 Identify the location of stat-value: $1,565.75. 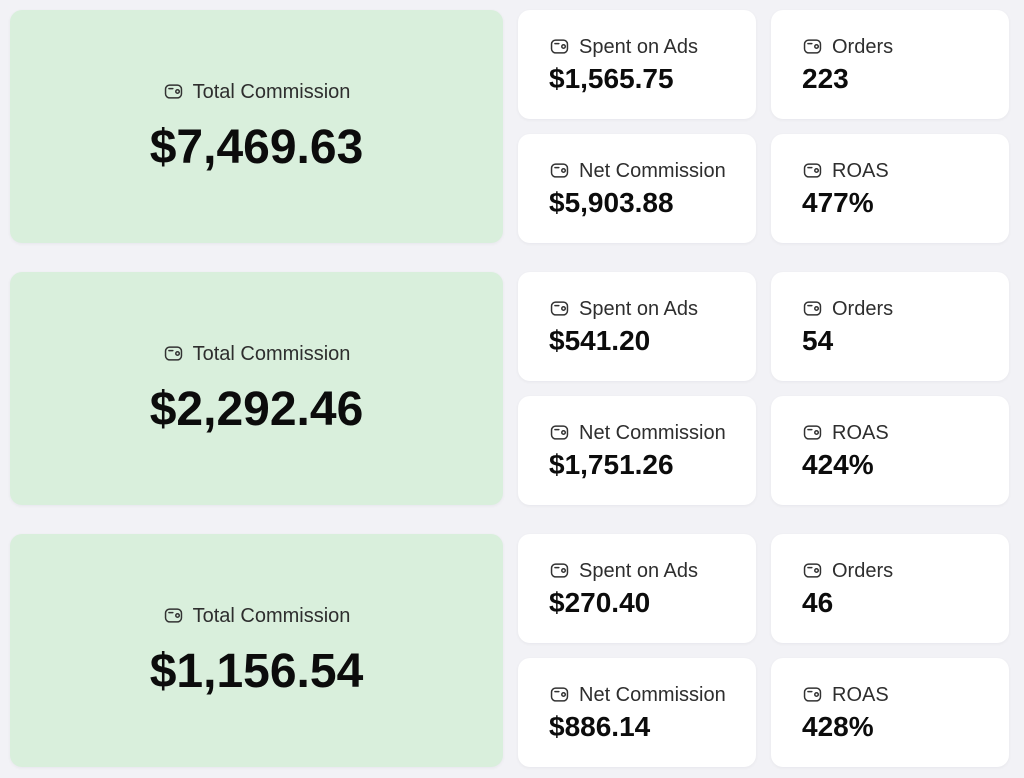
(611, 78).